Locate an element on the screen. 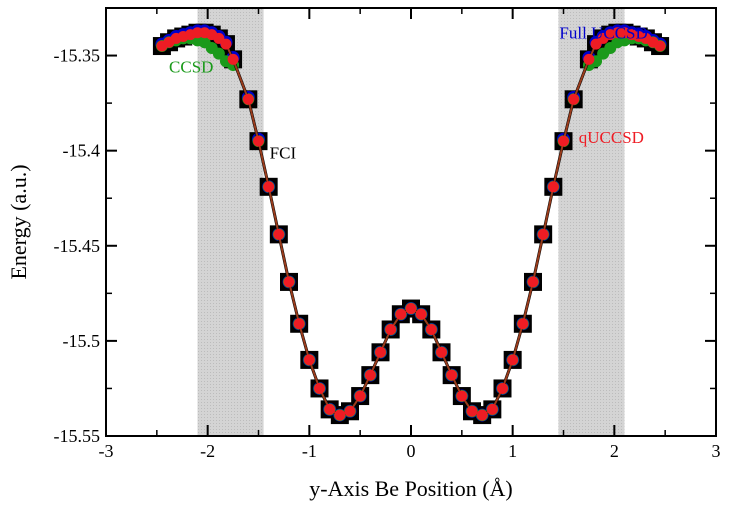 This screenshot has width=730, height=505. y-tick-label: -15.35 is located at coordinates (77, 56).